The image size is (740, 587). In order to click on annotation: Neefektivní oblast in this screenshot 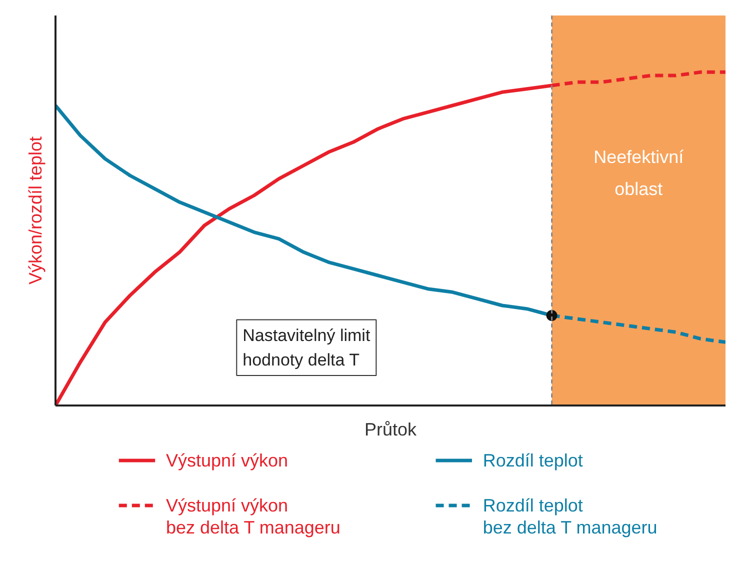, I will do `click(639, 172)`.